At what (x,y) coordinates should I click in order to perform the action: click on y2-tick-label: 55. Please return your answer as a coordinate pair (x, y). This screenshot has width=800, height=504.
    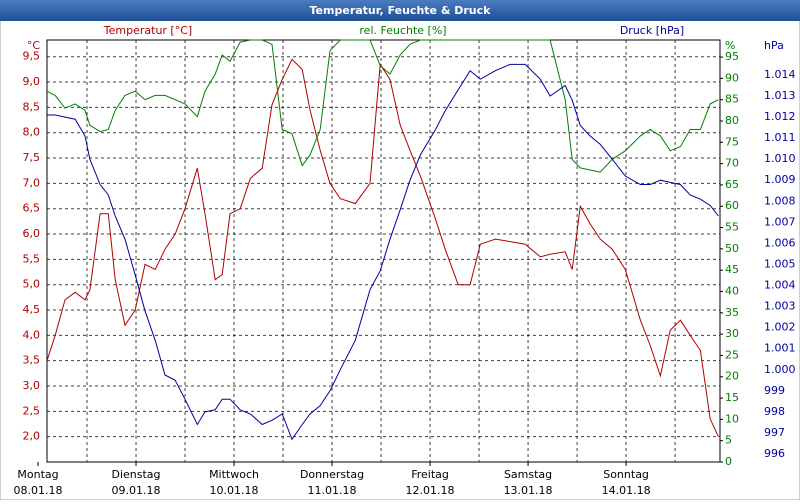
    Looking at the image, I should click on (732, 227).